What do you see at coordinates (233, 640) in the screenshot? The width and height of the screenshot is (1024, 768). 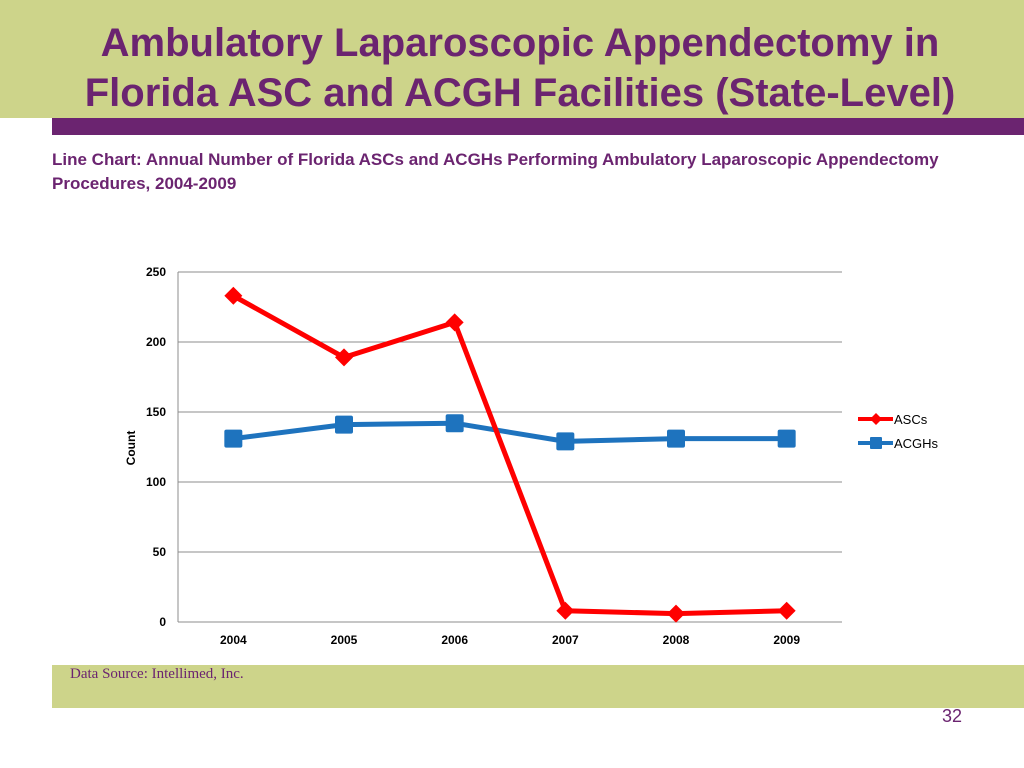 I see `x-tick-label: 2004` at bounding box center [233, 640].